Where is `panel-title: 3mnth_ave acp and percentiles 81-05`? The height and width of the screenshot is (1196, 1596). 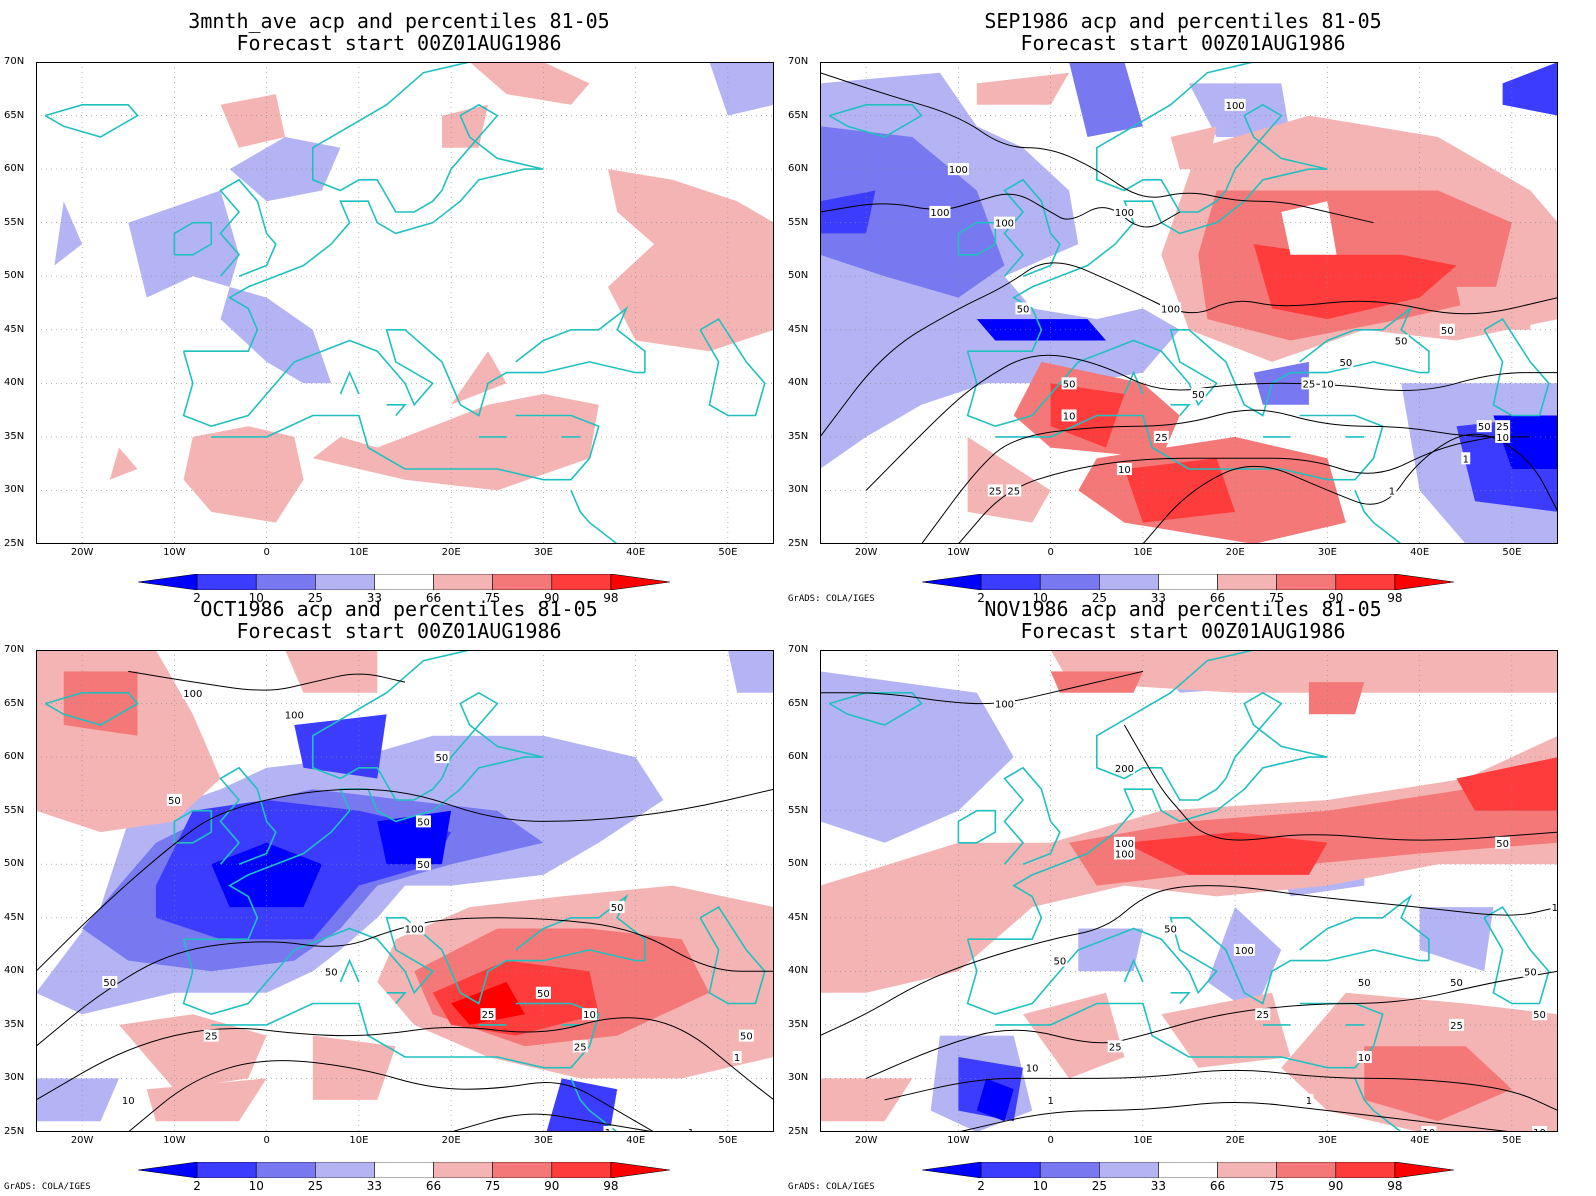 panel-title: 3mnth_ave acp and percentiles 81-05 is located at coordinates (399, 21).